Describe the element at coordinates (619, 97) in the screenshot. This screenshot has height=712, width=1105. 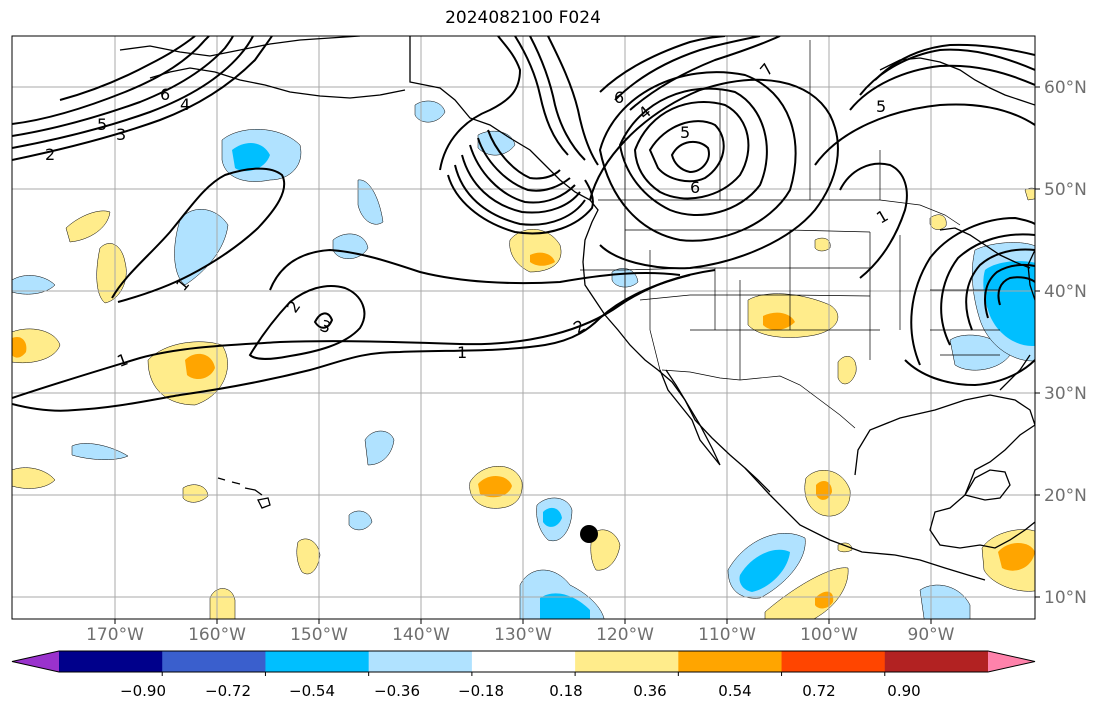
I see `contour-label: 6` at that location.